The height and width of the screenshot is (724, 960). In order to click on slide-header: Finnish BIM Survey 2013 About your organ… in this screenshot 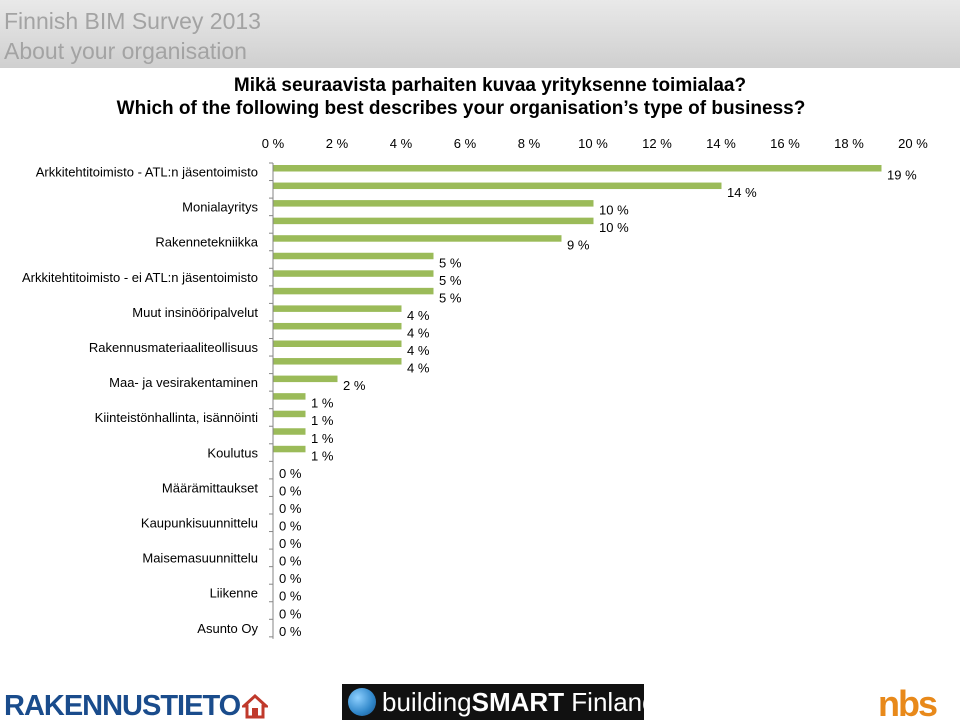, I will do `click(480, 34)`.